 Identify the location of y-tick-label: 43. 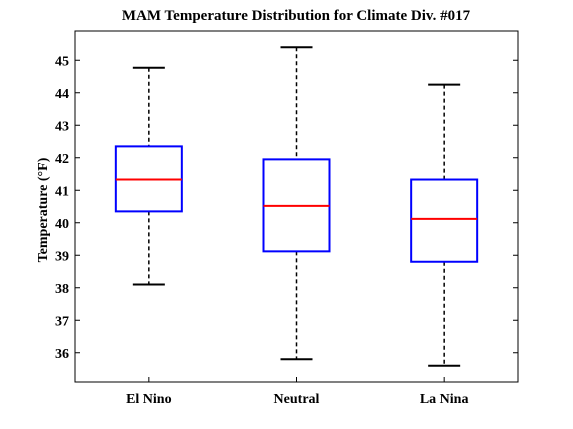
(62, 126).